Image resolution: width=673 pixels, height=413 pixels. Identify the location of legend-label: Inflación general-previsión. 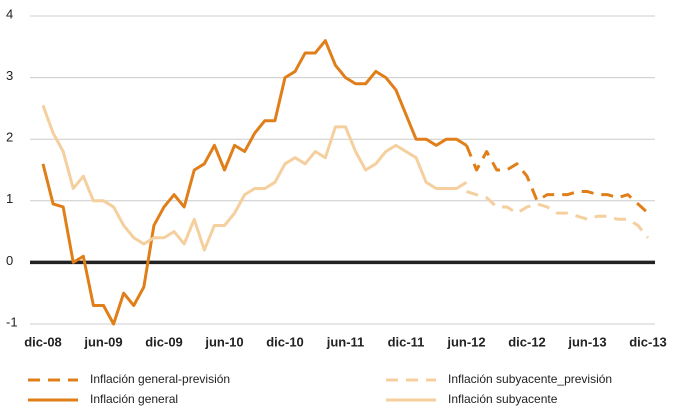
(160, 379).